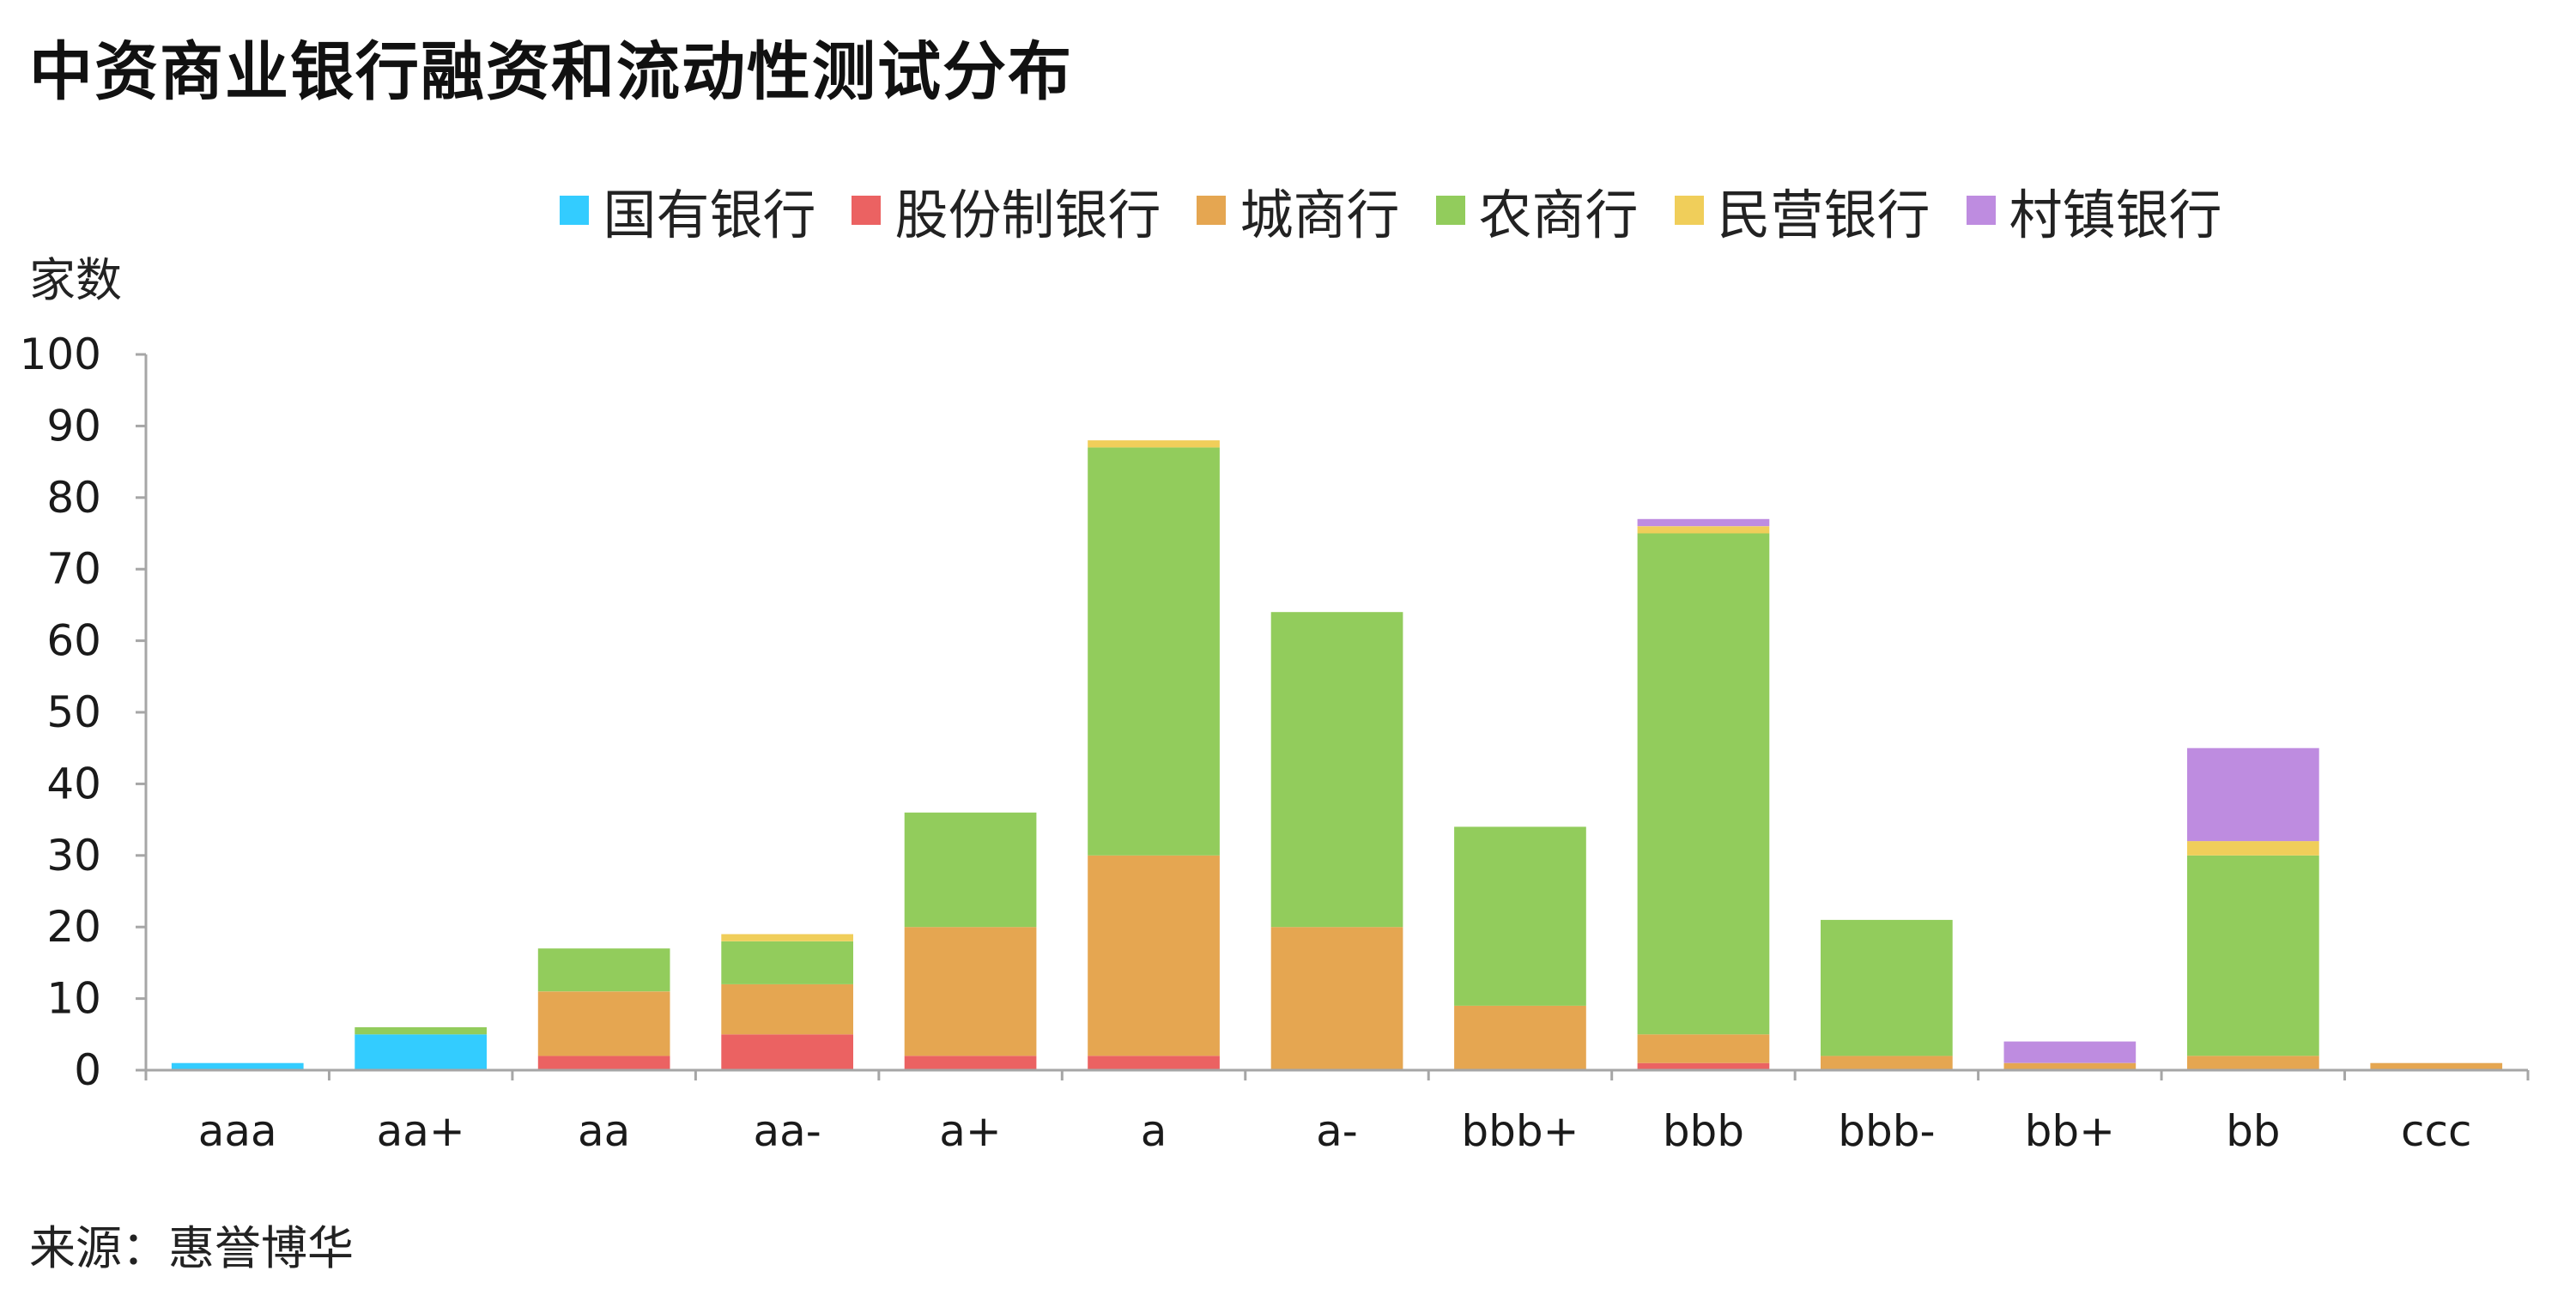 This screenshot has height=1289, width=2576. I want to click on y-tick-label: 90, so click(73, 426).